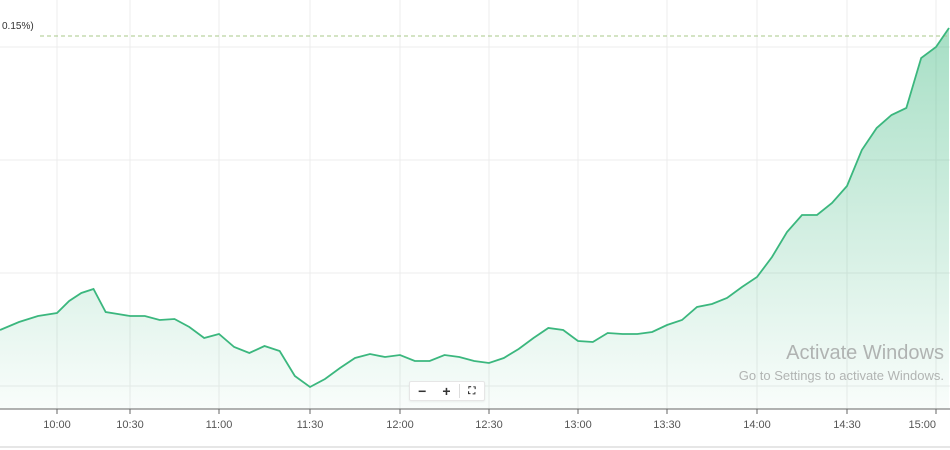  I want to click on divider, so click(459, 391).